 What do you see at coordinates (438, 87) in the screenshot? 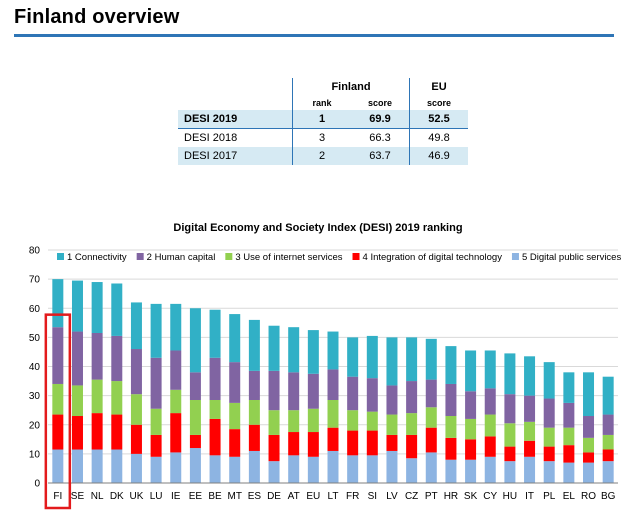
I see `eu-header: EU` at bounding box center [438, 87].